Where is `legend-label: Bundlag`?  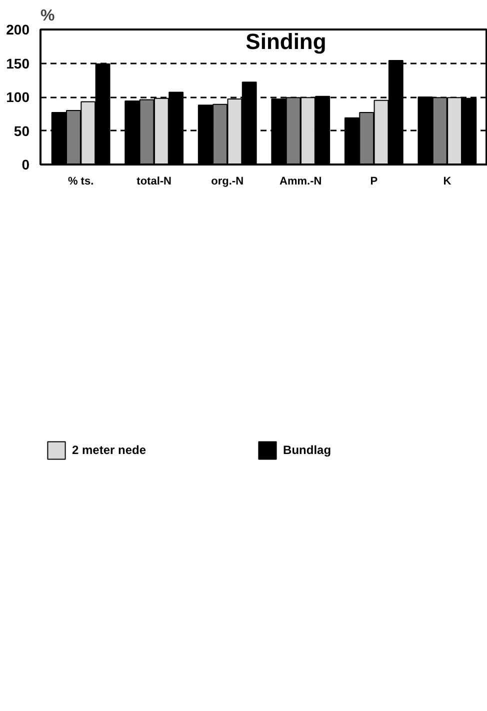
legend-label: Bundlag is located at coordinates (307, 450).